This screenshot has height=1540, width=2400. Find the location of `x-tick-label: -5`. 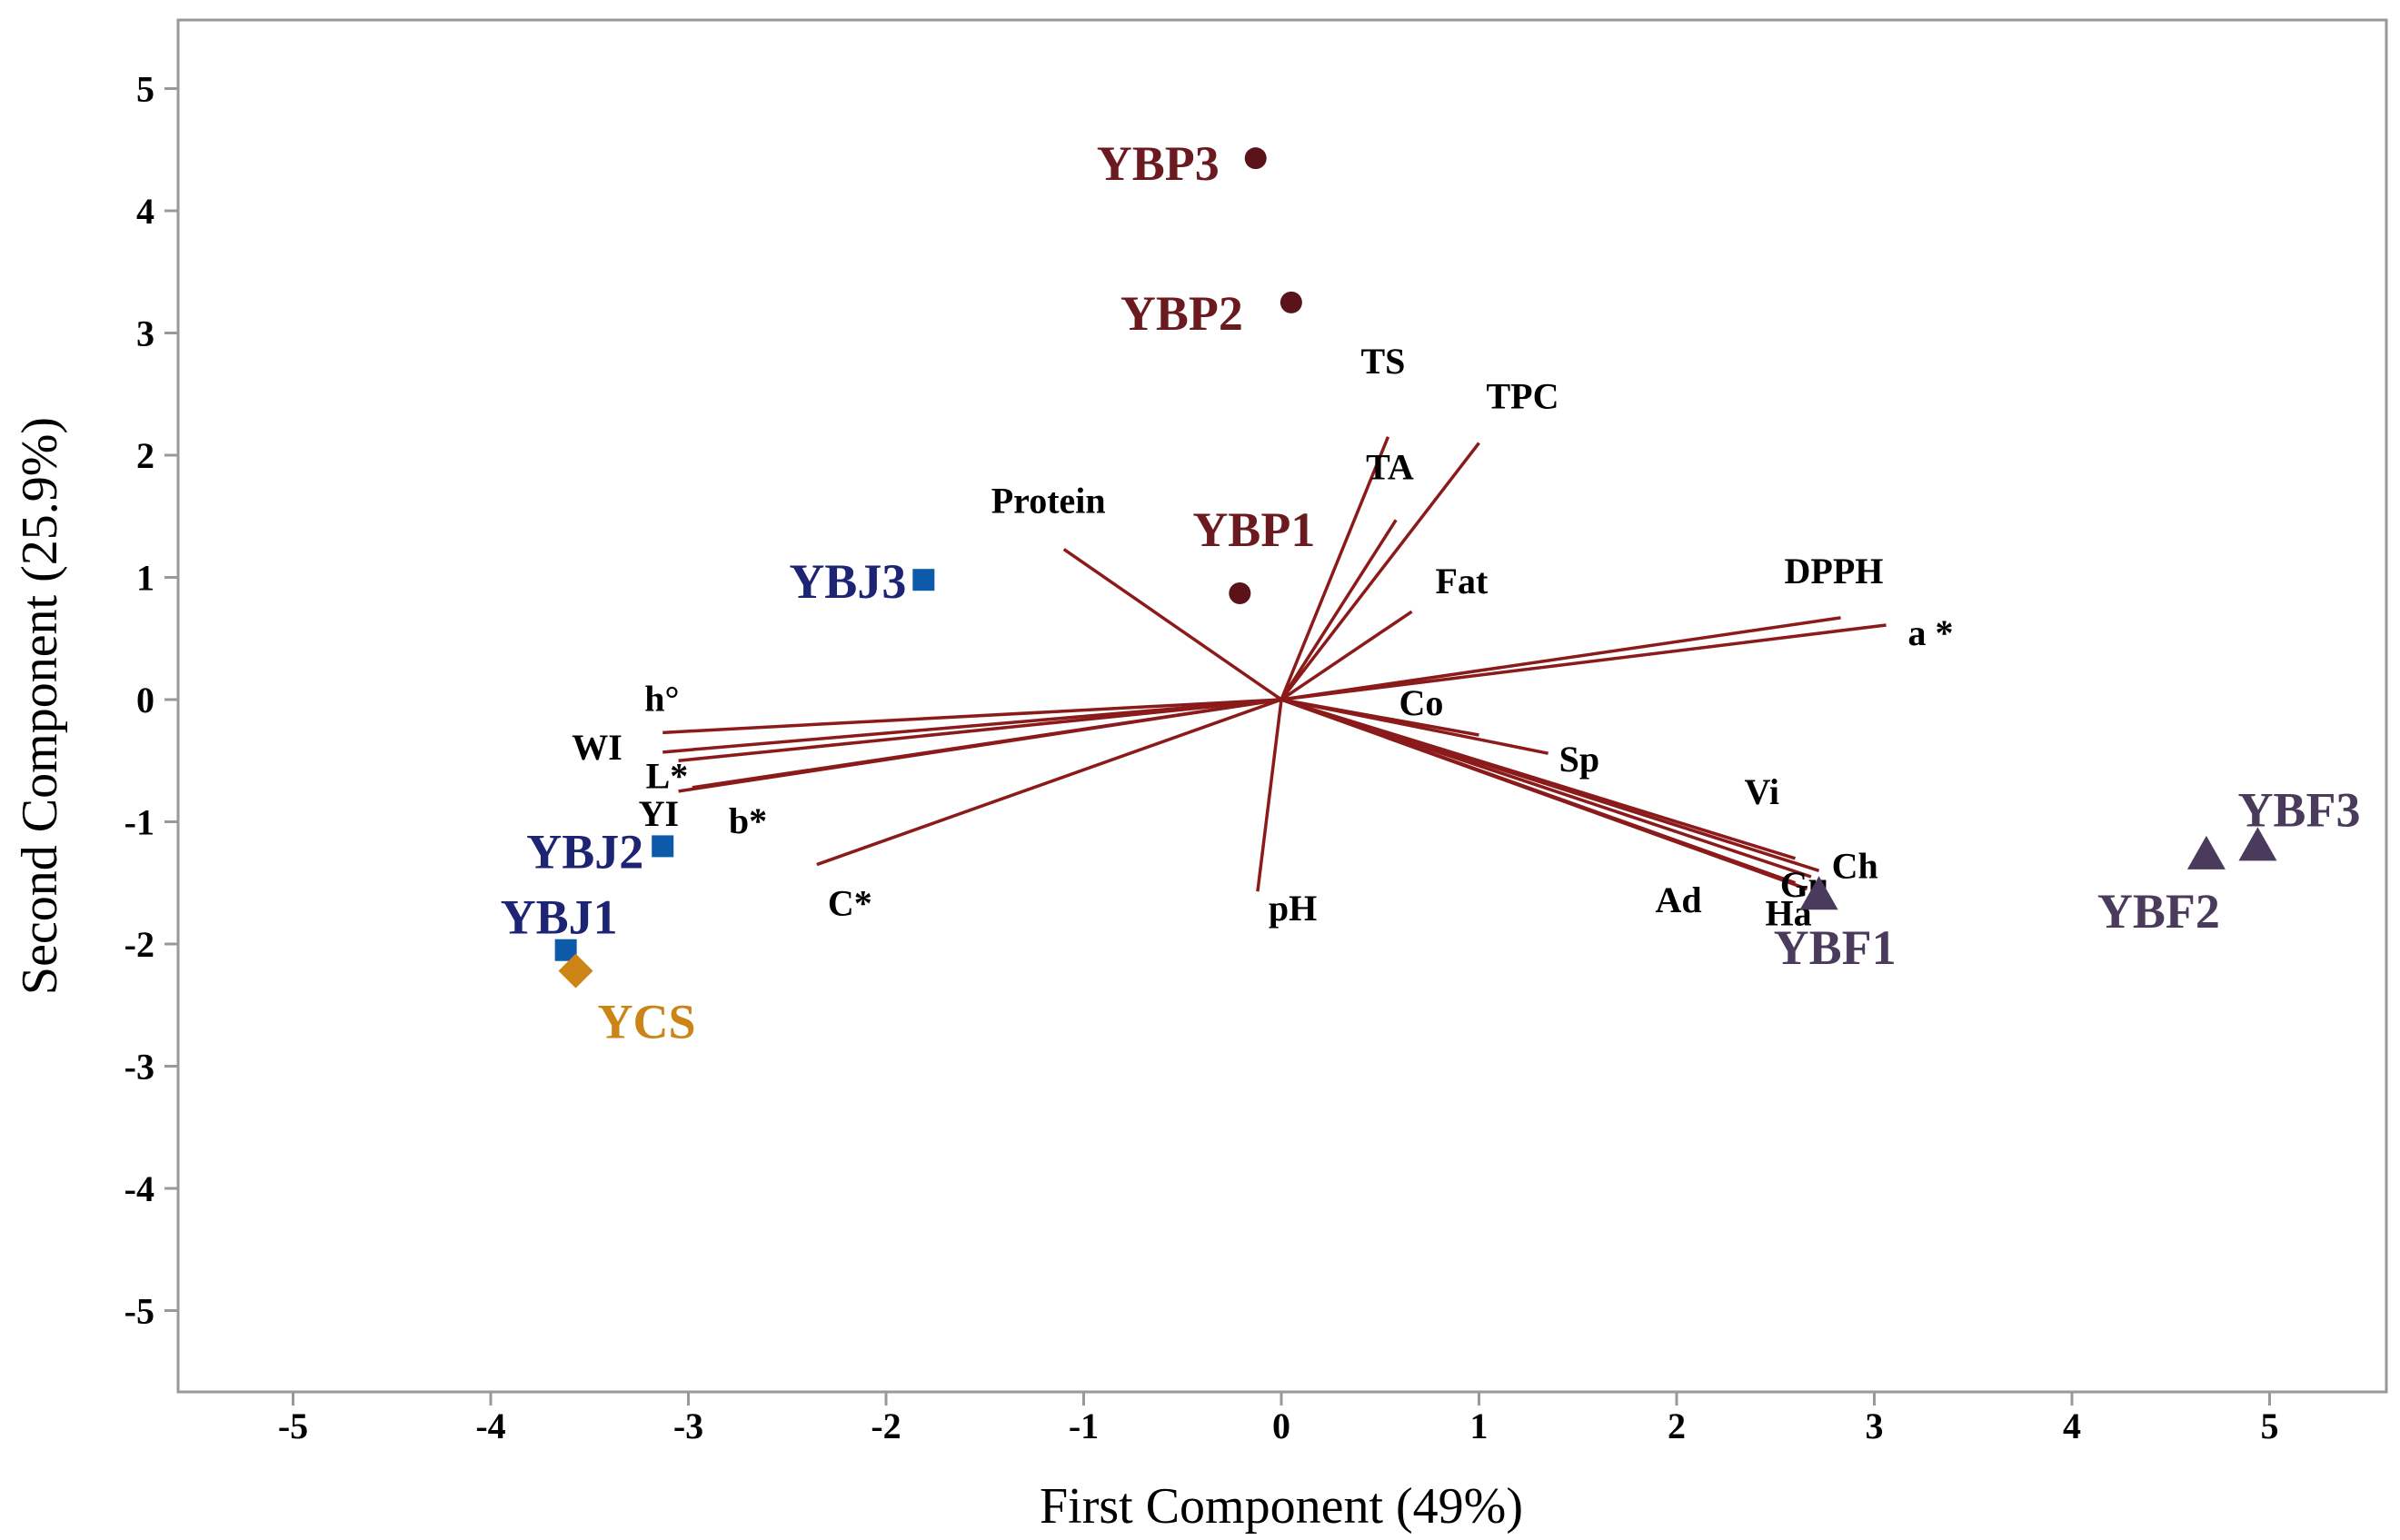

x-tick-label: -5 is located at coordinates (293, 1426).